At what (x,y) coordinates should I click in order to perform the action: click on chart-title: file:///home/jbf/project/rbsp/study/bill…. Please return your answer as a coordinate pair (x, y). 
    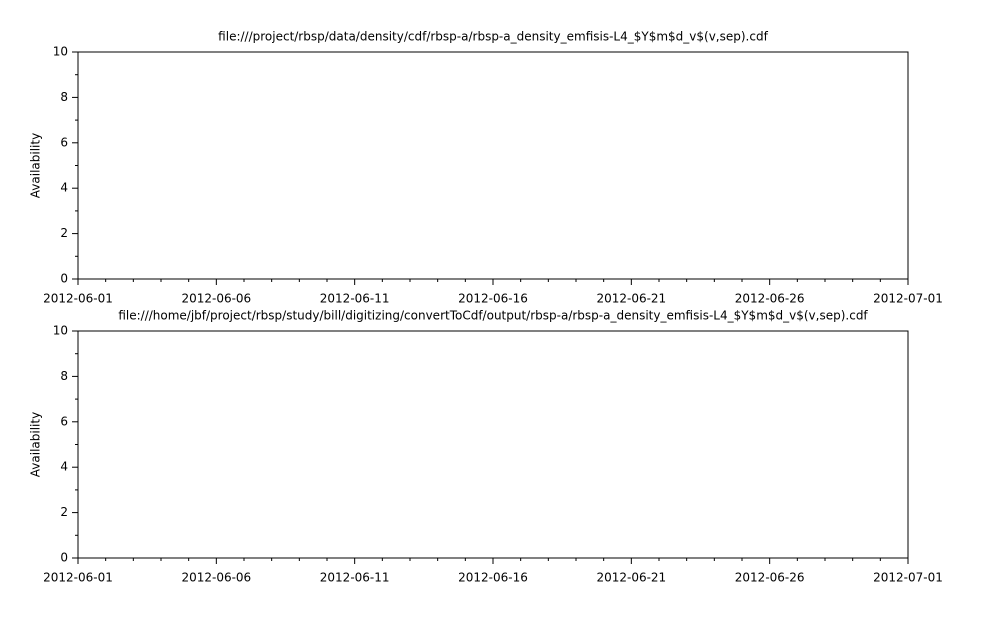
    Looking at the image, I should click on (493, 316).